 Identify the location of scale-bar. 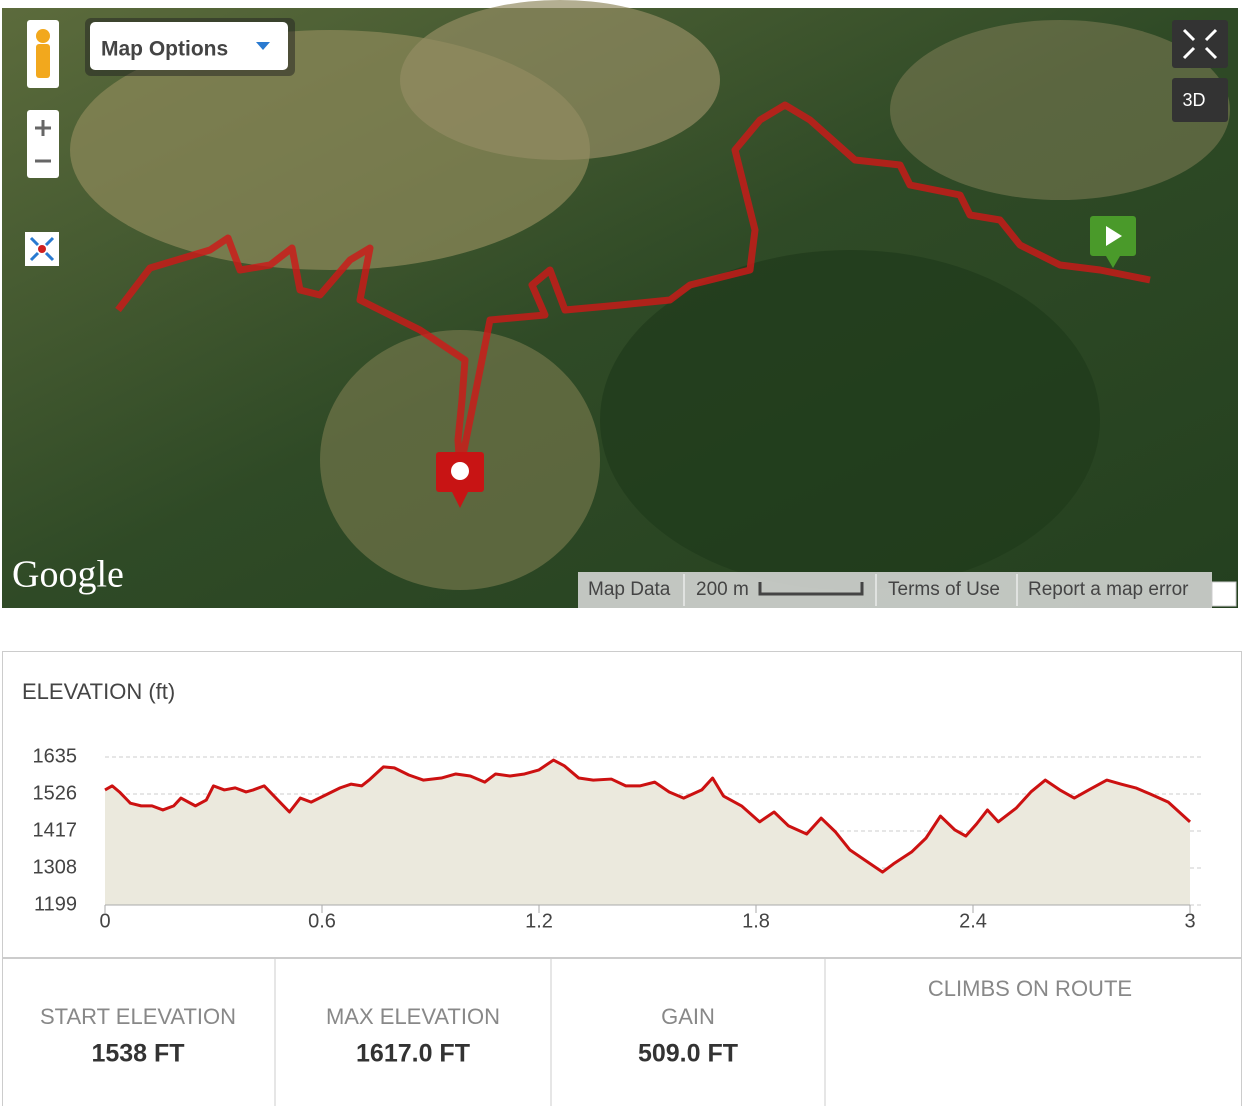
(811, 589).